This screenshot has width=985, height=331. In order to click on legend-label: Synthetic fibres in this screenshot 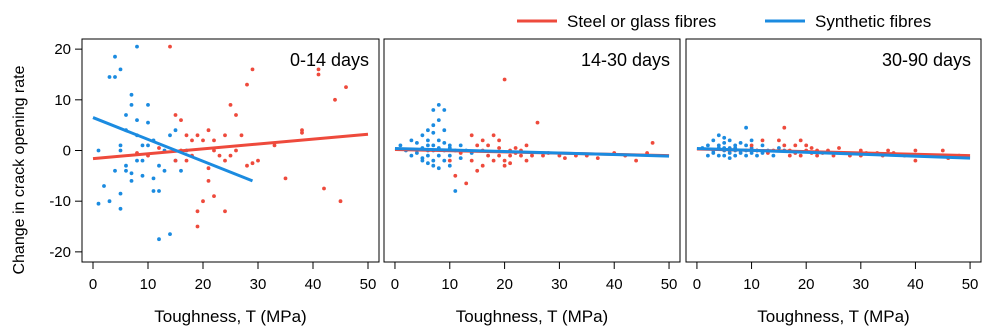, I will do `click(873, 21)`.